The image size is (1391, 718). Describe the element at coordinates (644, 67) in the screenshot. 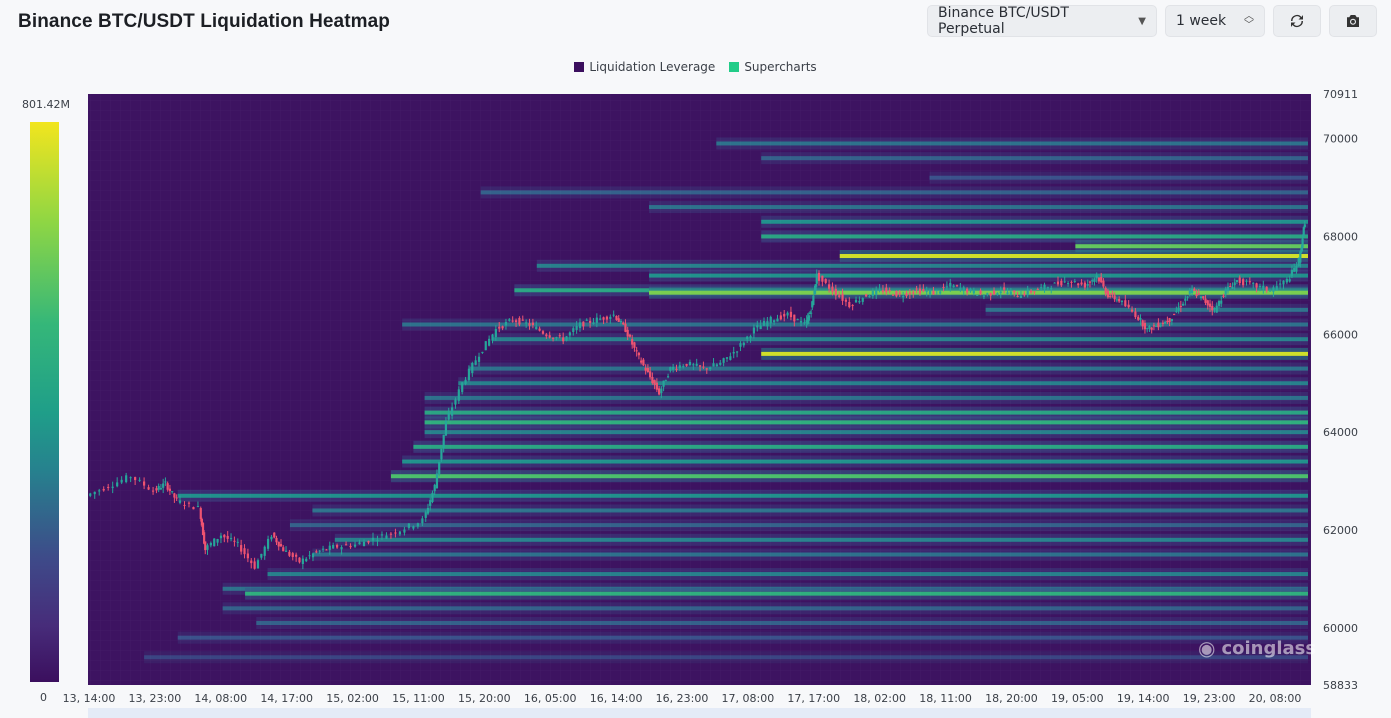

I see `legend-item-liquidation: Liquidation Leverage` at that location.